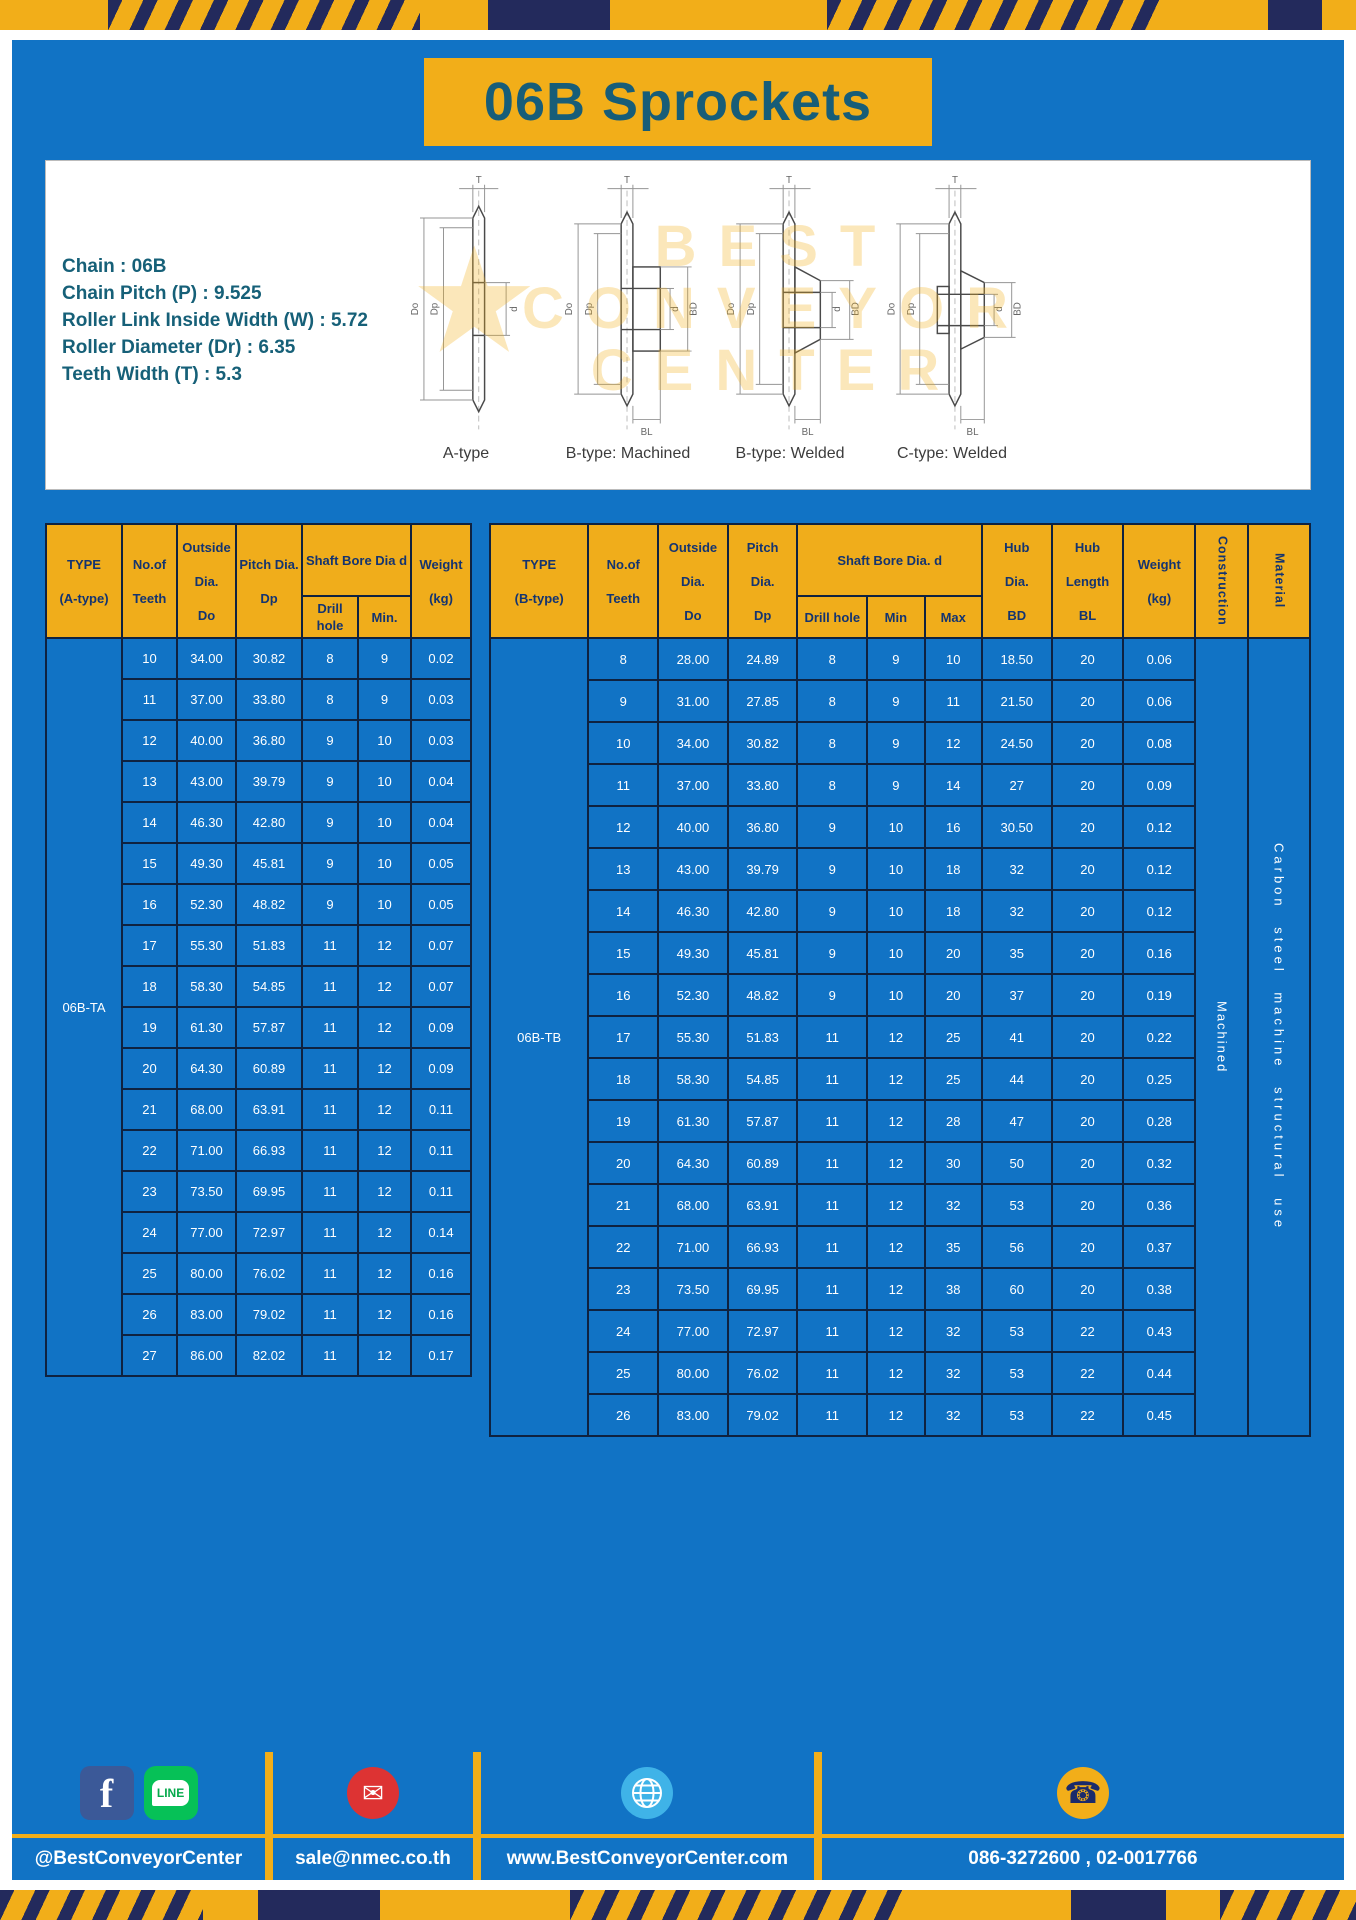 The width and height of the screenshot is (1356, 1920). What do you see at coordinates (623, 995) in the screenshot?
I see `data-cell: 16` at bounding box center [623, 995].